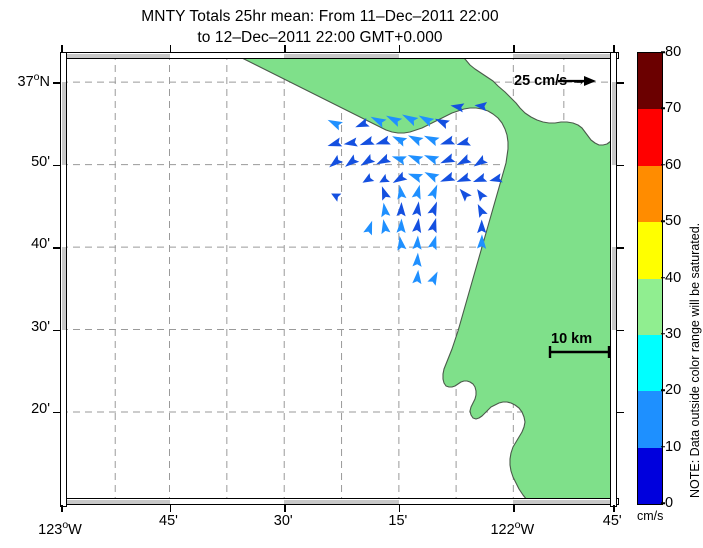  What do you see at coordinates (673, 220) in the screenshot?
I see `colorbar-tick-50: 50` at bounding box center [673, 220].